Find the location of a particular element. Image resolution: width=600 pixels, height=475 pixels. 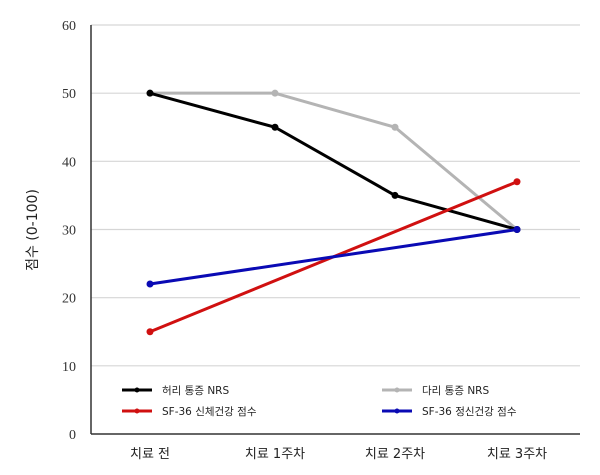

legend-item: 허리 통증 NRS is located at coordinates (175, 391).